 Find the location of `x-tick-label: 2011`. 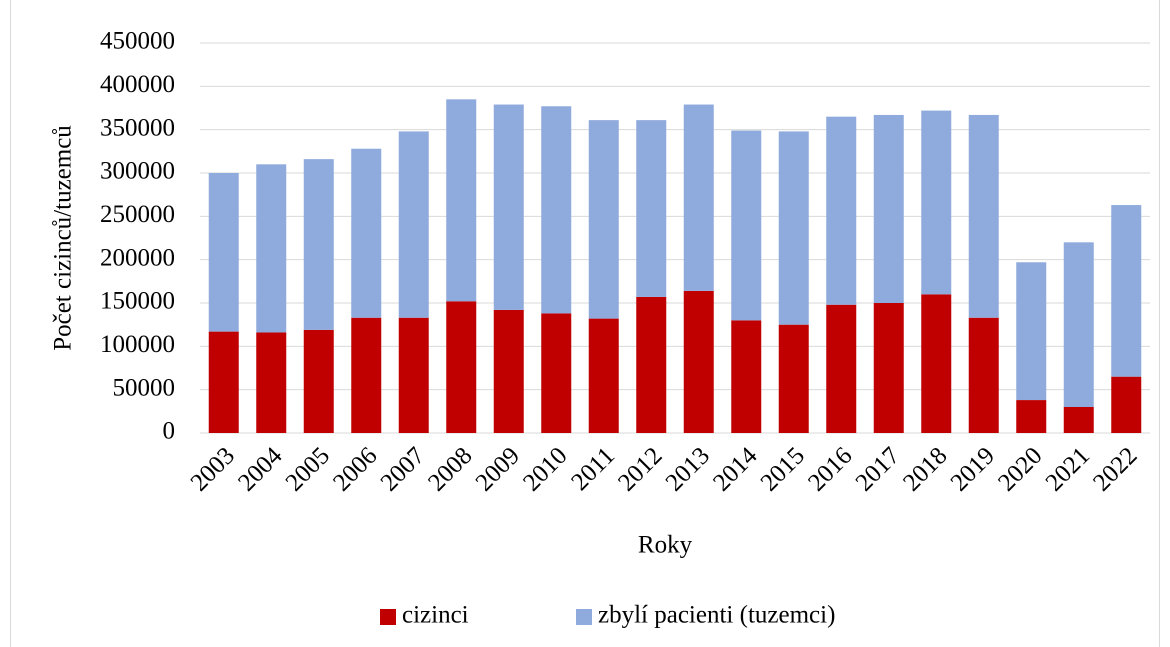

x-tick-label: 2011 is located at coordinates (593, 469).